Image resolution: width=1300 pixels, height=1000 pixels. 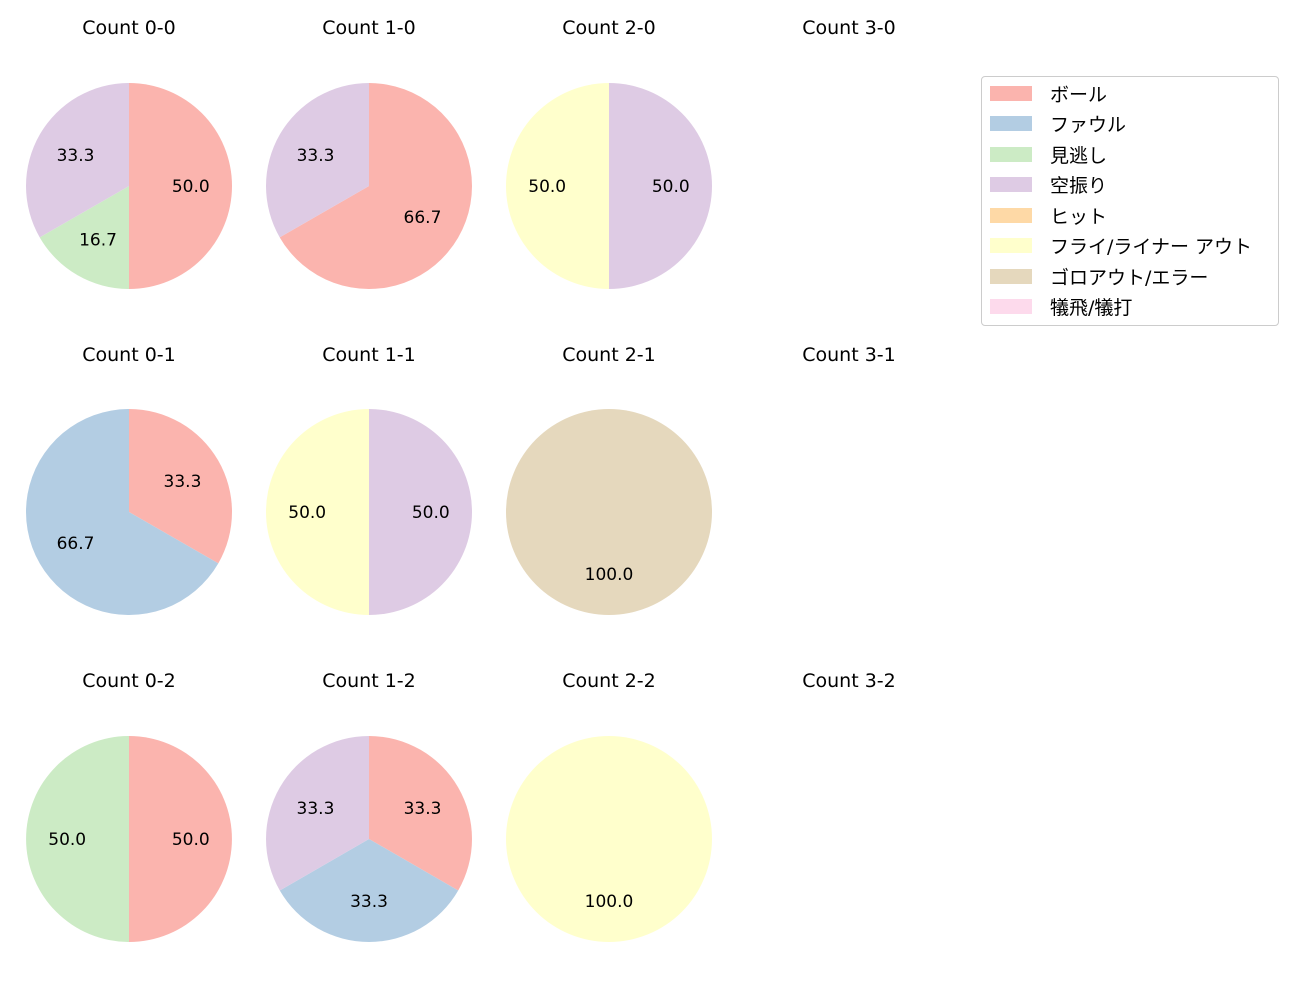 I want to click on pie-title: Count 1-0, so click(x=369, y=28).